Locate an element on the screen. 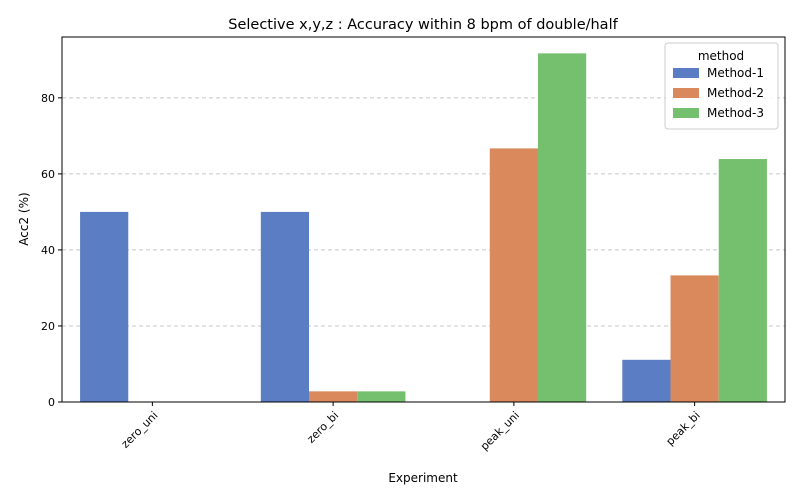 The image size is (800, 500). legend: method Method-1 Method-2 Method-3 is located at coordinates (721, 86).